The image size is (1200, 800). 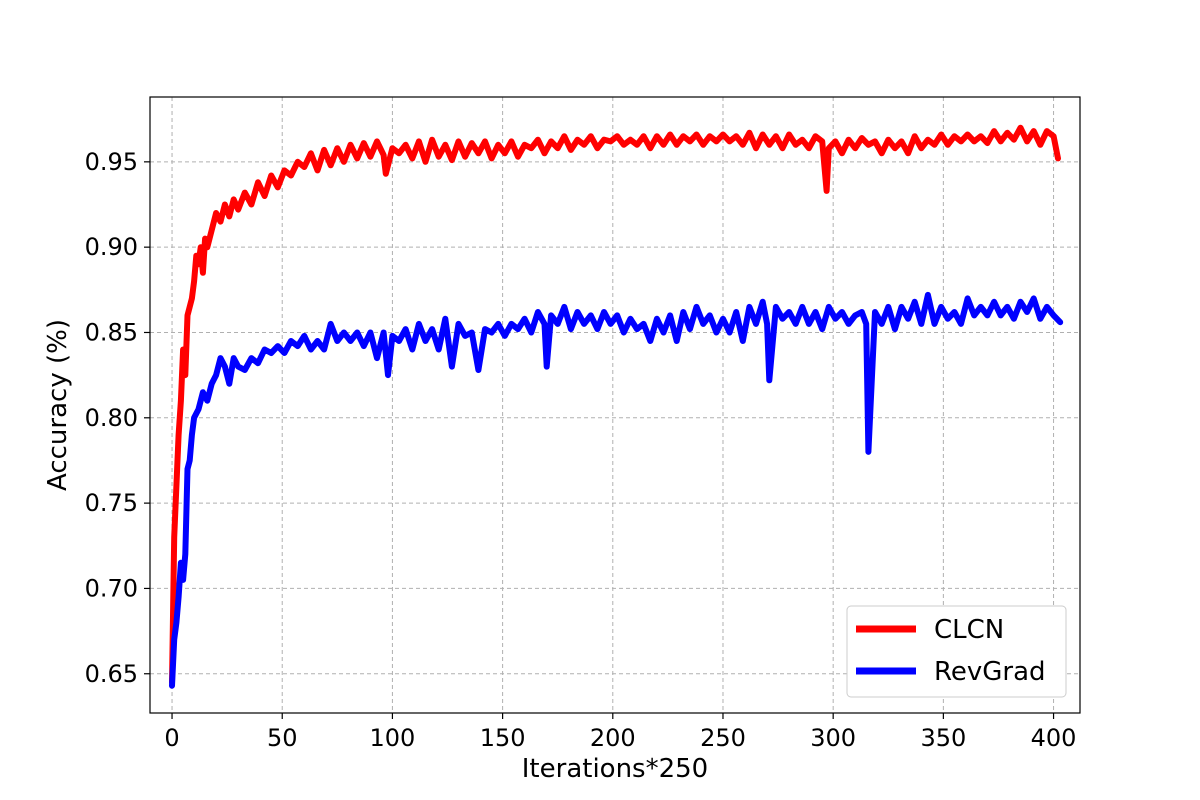 I want to click on x-tick-label: 400, so click(x=1054, y=738).